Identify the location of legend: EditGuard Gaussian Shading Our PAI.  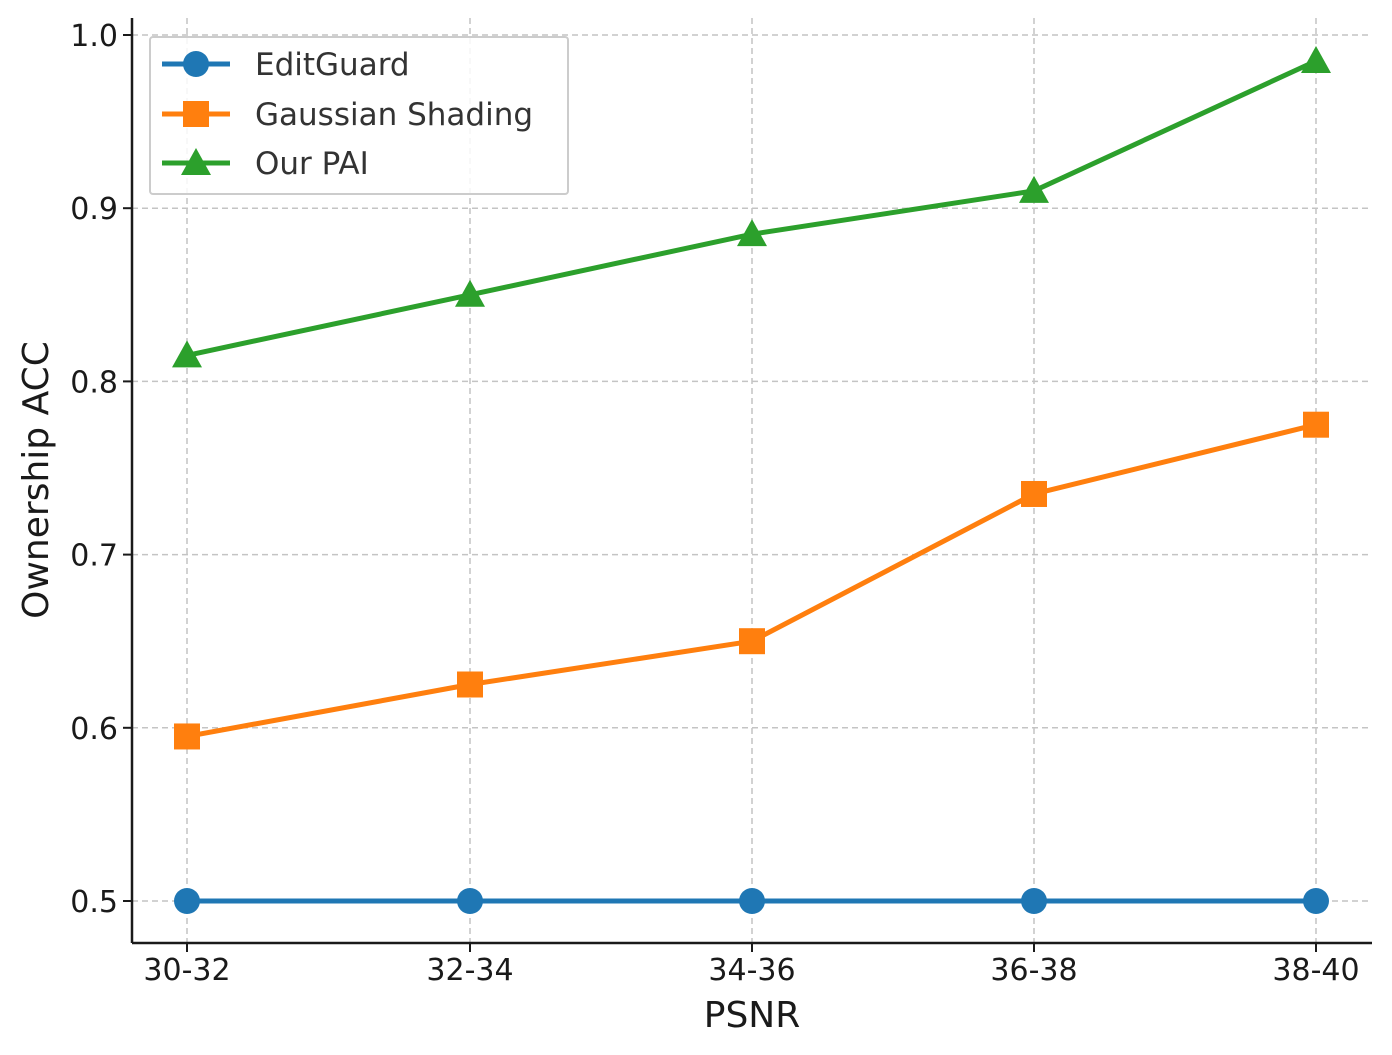
(359, 115).